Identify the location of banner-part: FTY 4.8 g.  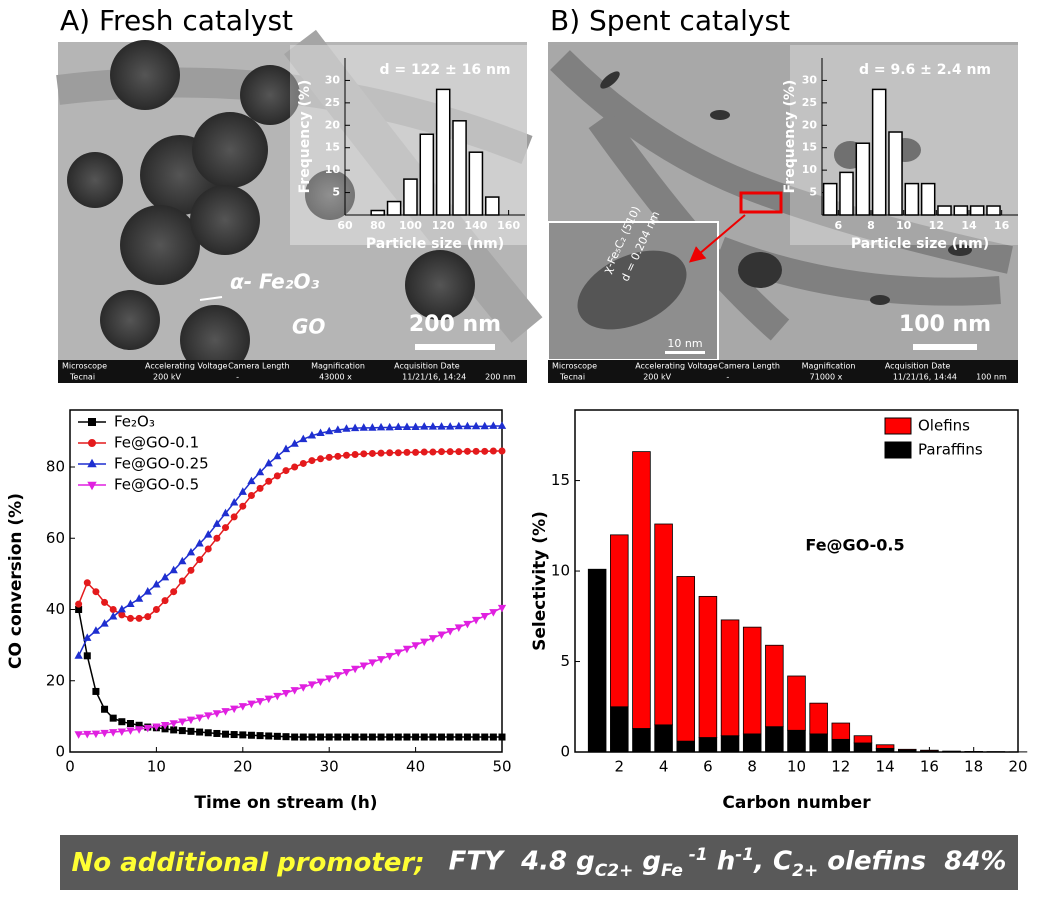
(521, 861).